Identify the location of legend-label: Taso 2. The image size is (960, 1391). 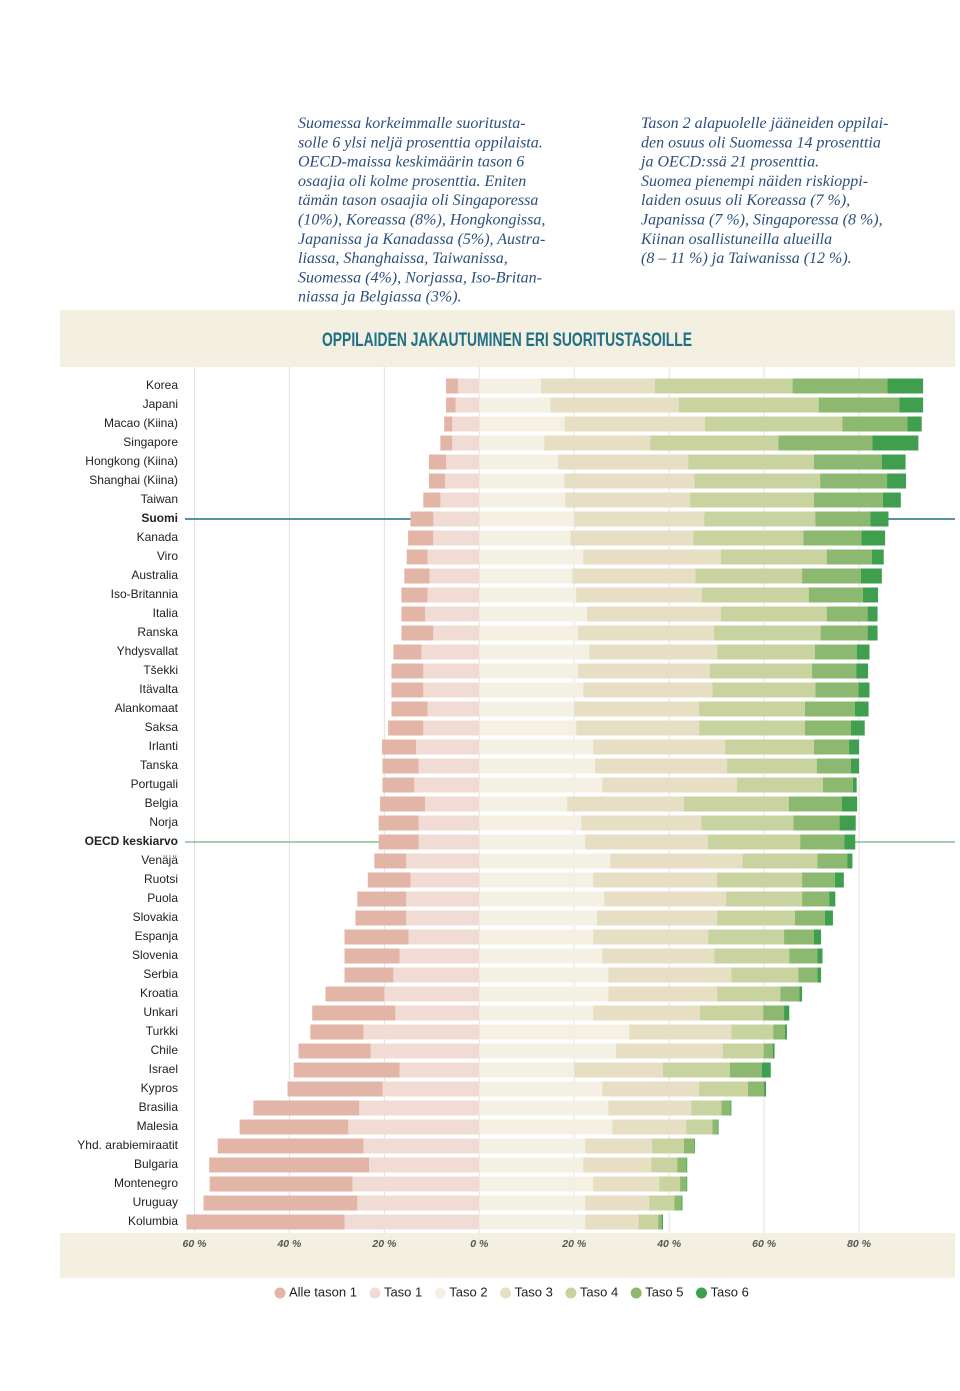
(468, 1291).